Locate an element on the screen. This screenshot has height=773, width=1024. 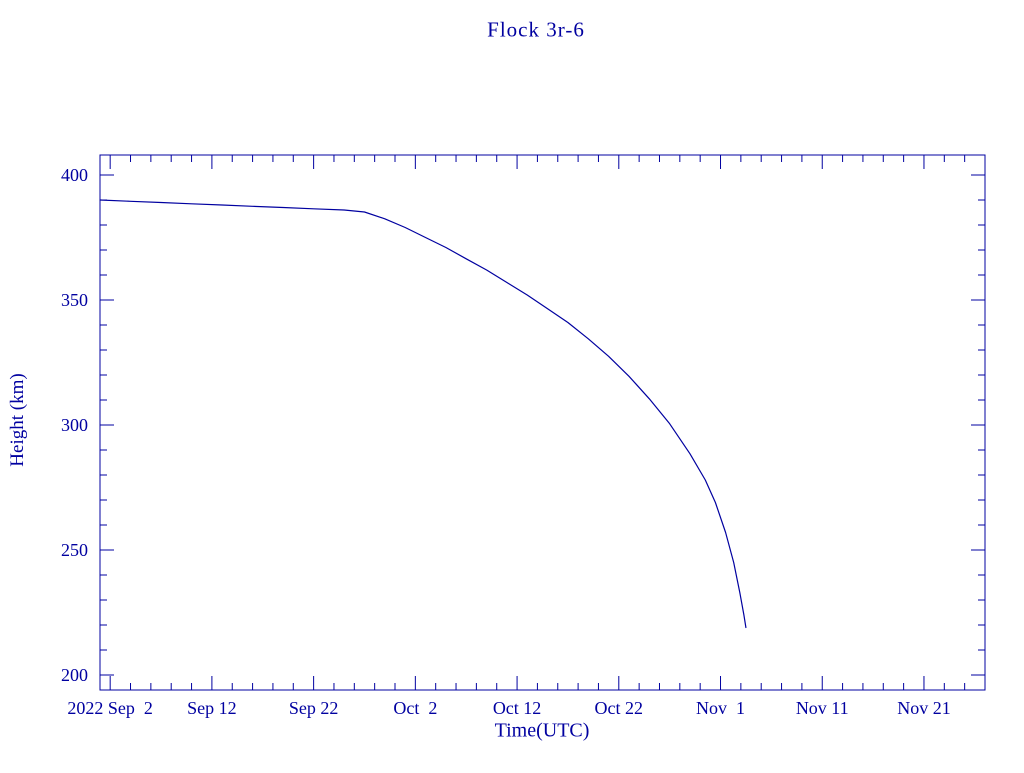
x-tick-label: Nov 11 is located at coordinates (822, 708).